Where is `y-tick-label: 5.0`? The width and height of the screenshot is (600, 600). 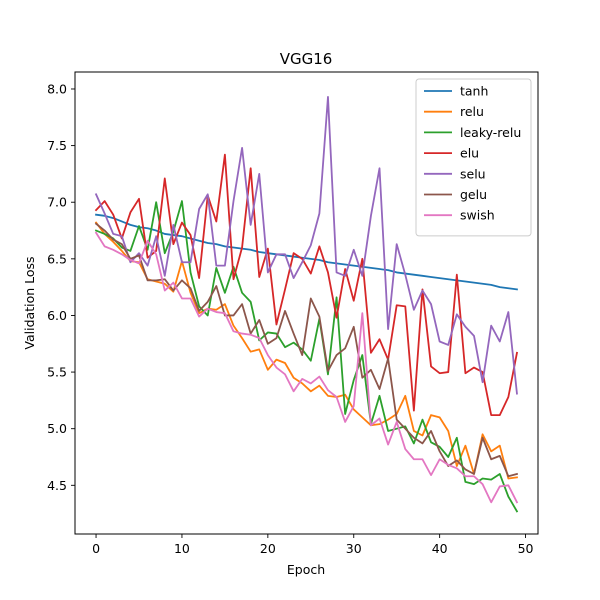 y-tick-label: 5.0 is located at coordinates (57, 428).